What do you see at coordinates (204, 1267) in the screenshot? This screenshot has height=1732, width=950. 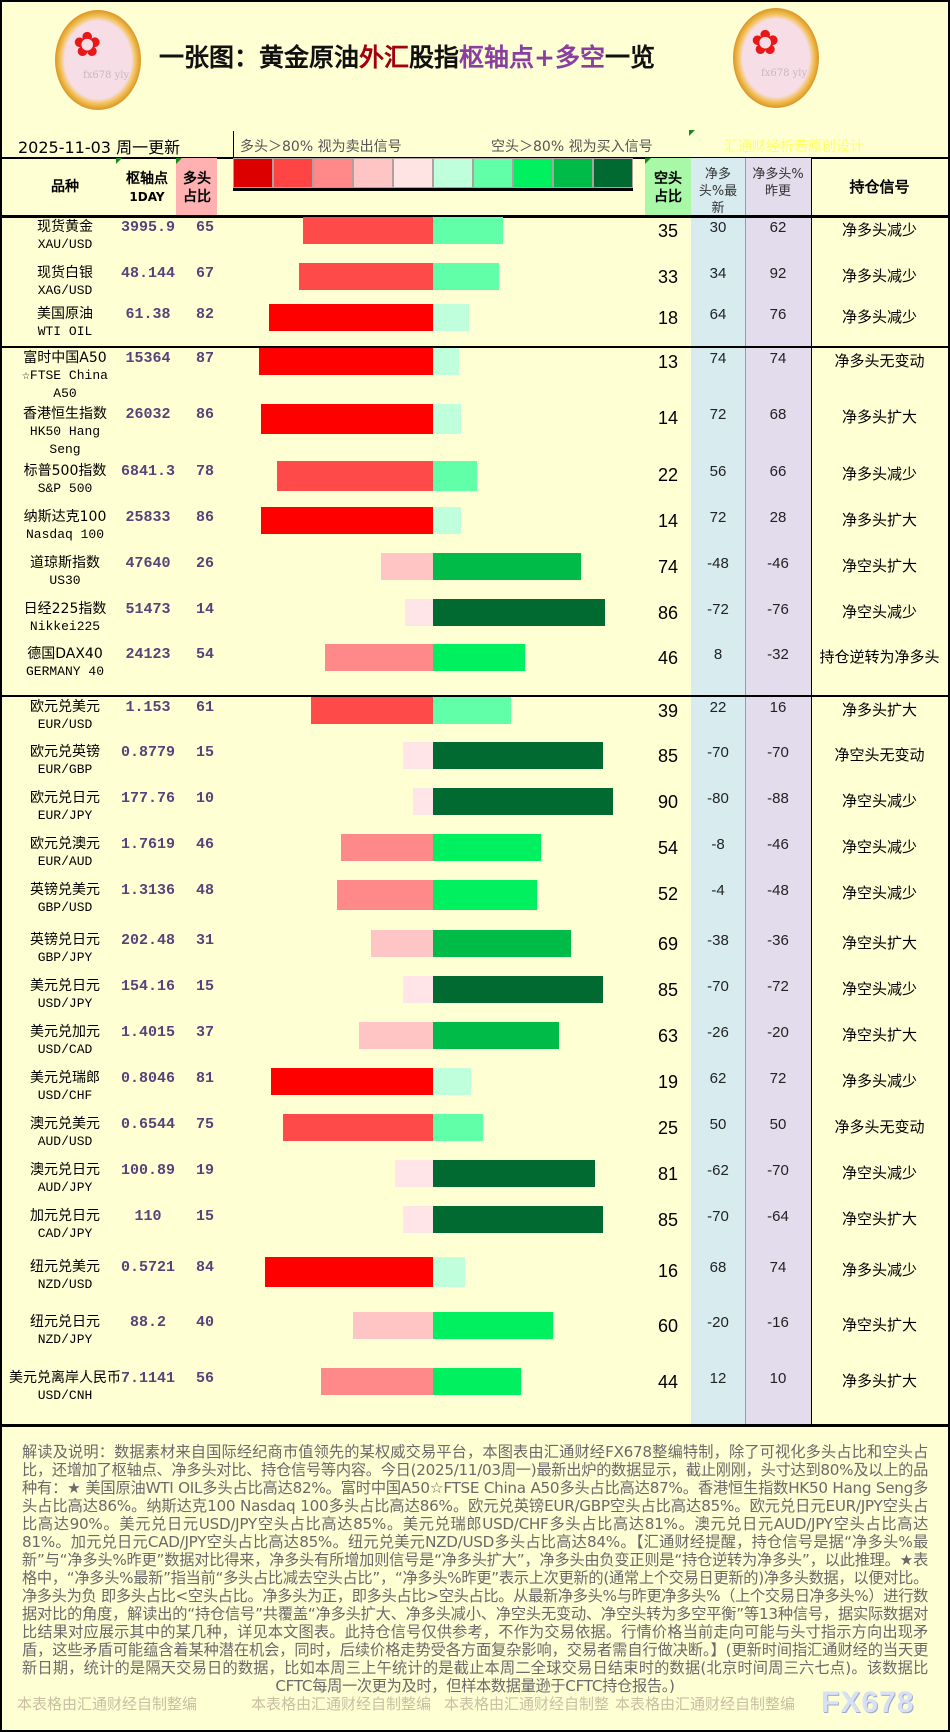 I see `long-pct-value: 84` at bounding box center [204, 1267].